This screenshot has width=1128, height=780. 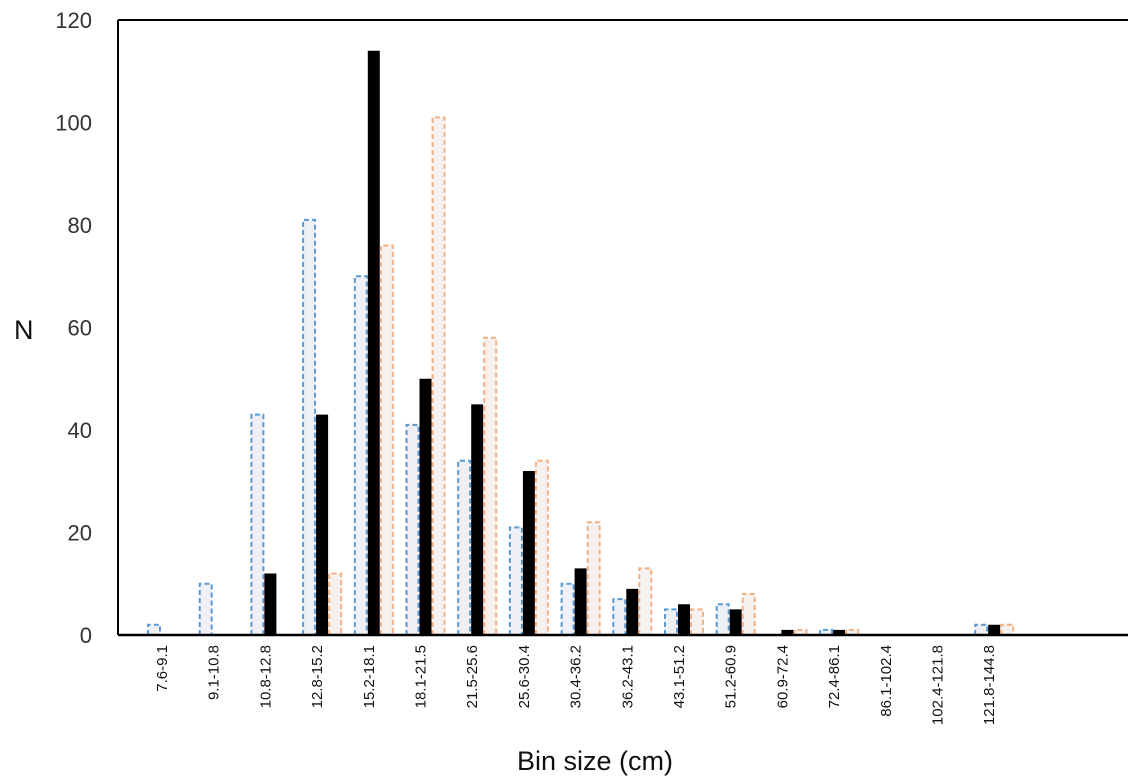 I want to click on y-tick-label: 120, so click(x=73, y=20).